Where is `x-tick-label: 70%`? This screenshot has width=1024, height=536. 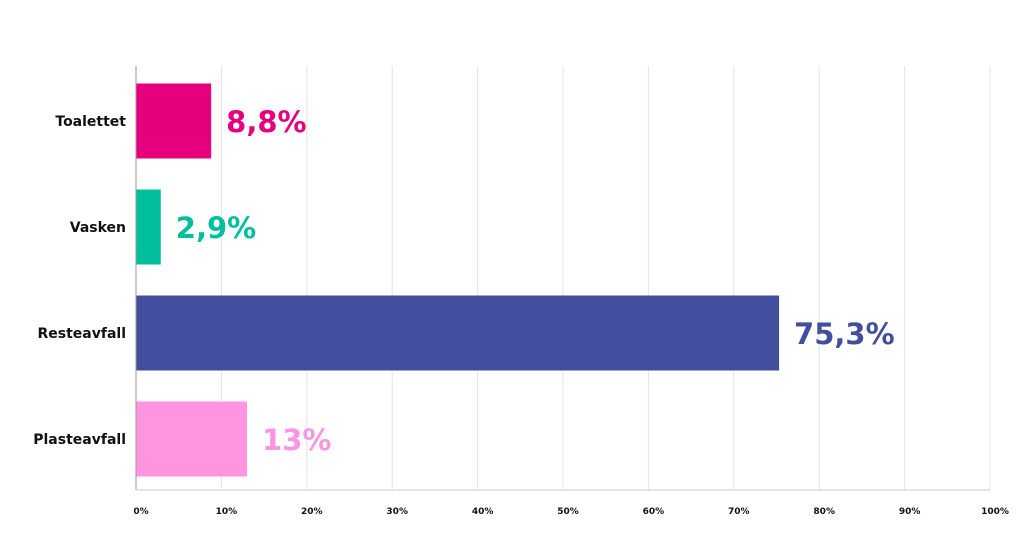 x-tick-label: 70% is located at coordinates (739, 512).